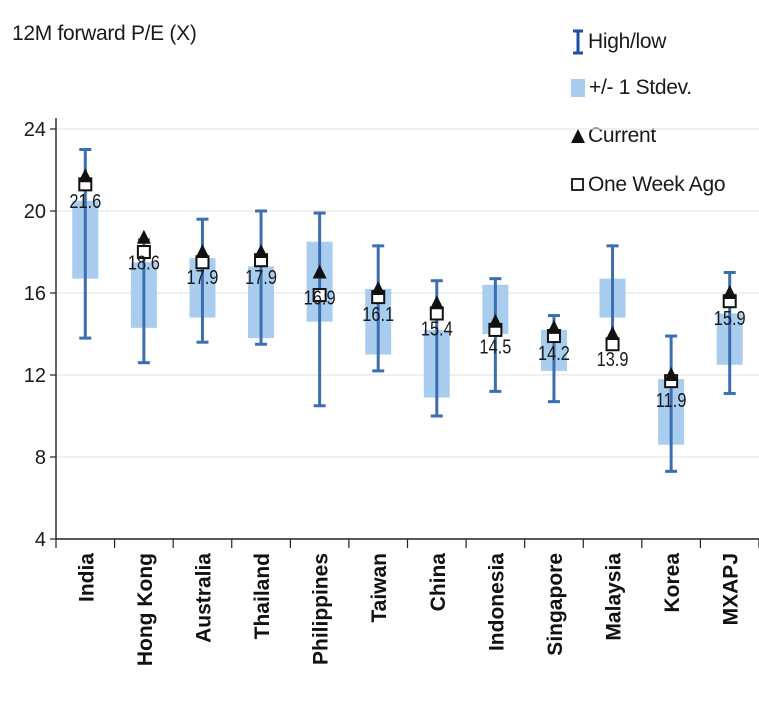 This screenshot has height=718, width=759. What do you see at coordinates (437, 328) in the screenshot?
I see `value-label: 15.4` at bounding box center [437, 328].